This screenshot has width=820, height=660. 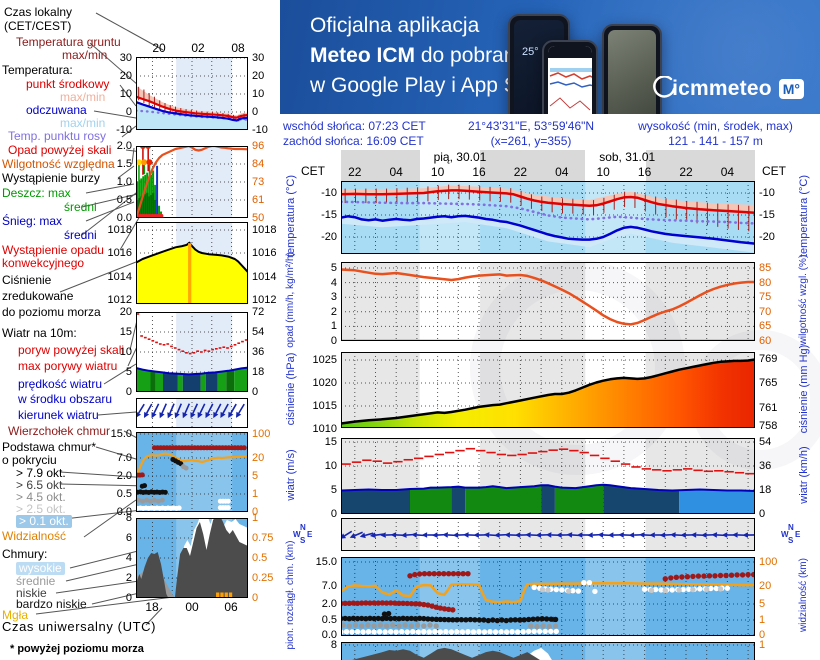 What do you see at coordinates (333, 268) in the screenshot?
I see `axis-tick-opad: 5` at bounding box center [333, 268].